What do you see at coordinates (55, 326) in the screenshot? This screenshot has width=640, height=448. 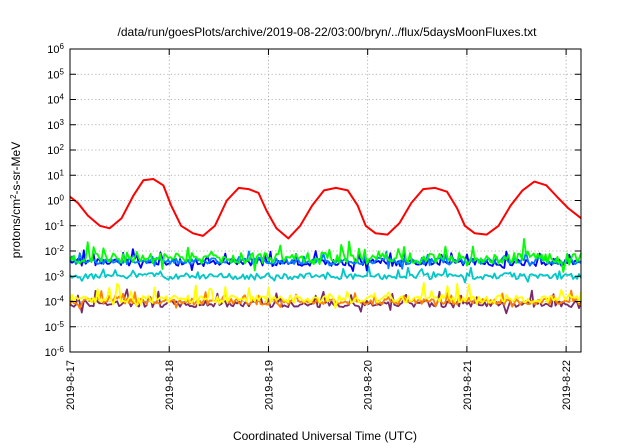 I see `y-tick-label: 10⁻⁵` at bounding box center [55, 326].